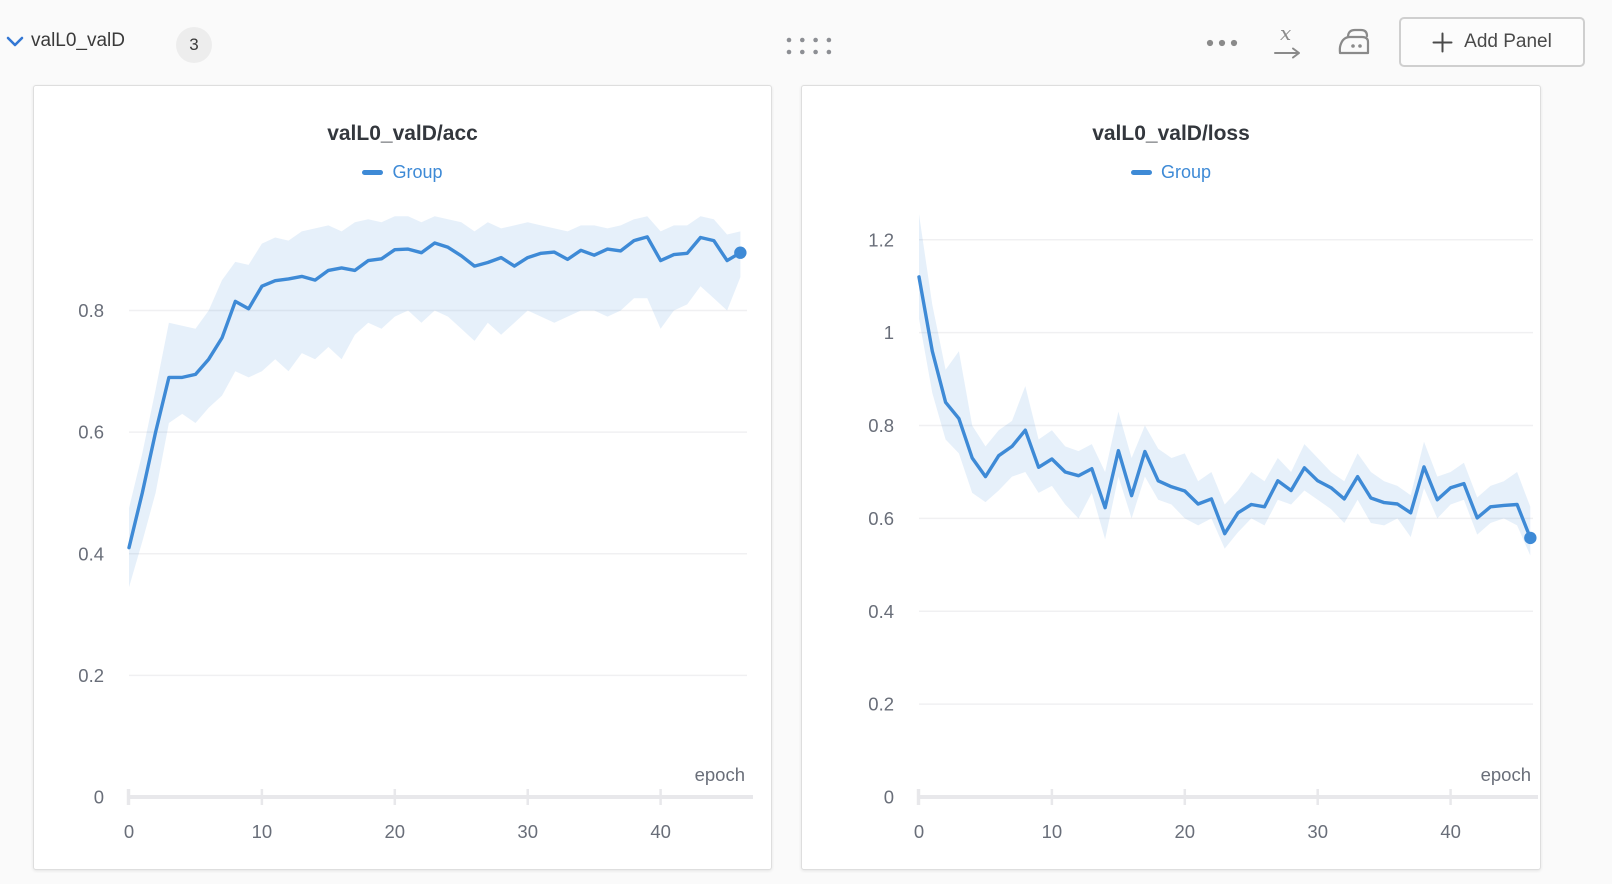 Image resolution: width=1612 pixels, height=884 pixels. I want to click on x-axis-settings-icon: x, so click(1288, 43).